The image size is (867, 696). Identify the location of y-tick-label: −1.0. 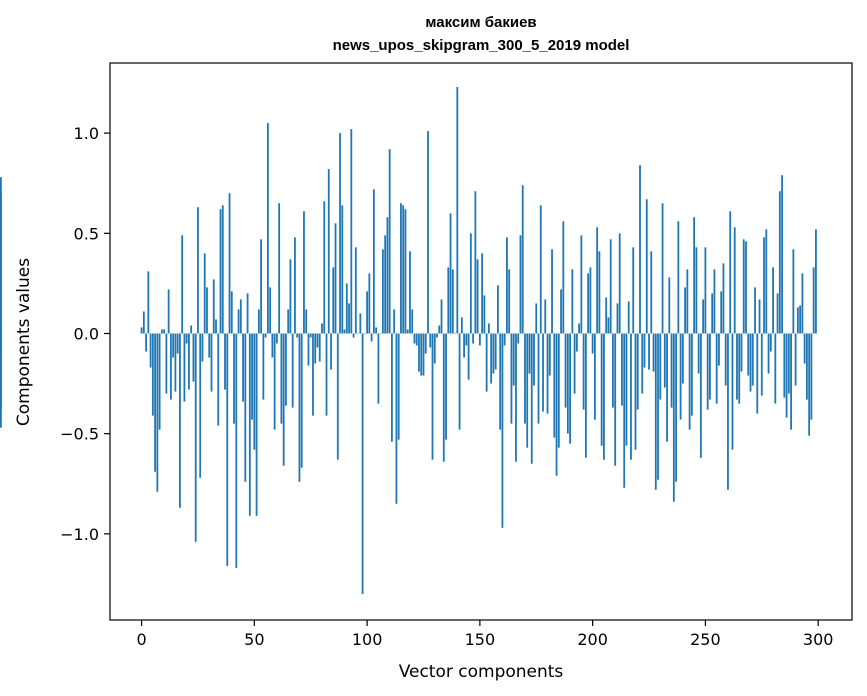
(79, 534).